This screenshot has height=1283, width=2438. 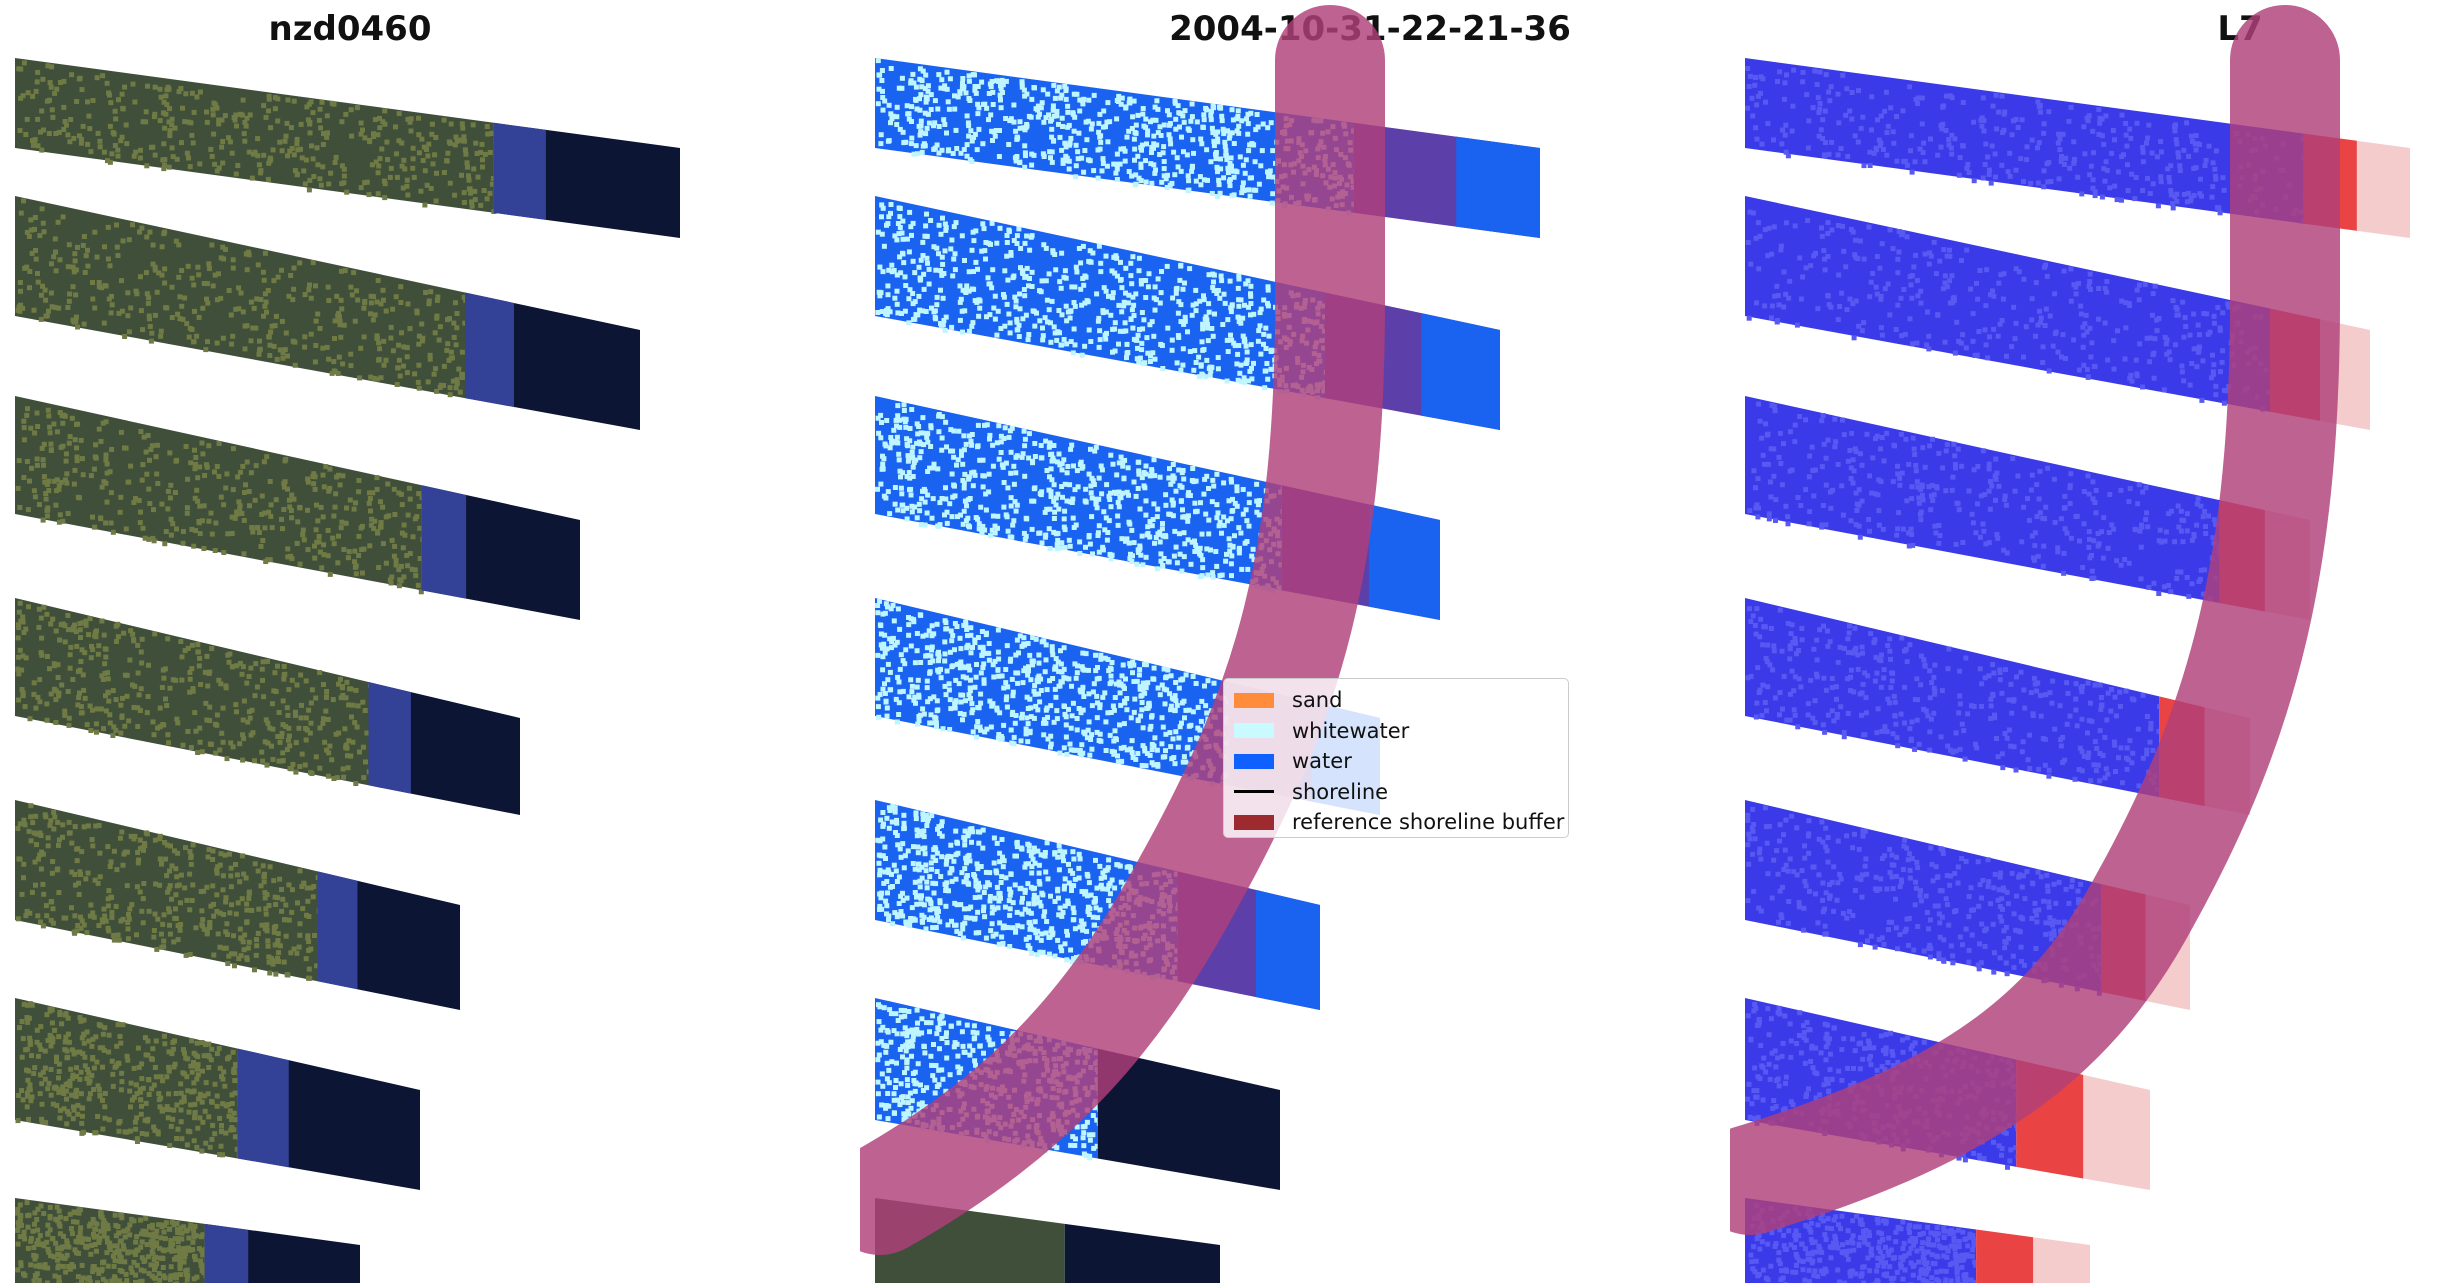 I want to click on index-positive, so click(x=2005, y=1256).